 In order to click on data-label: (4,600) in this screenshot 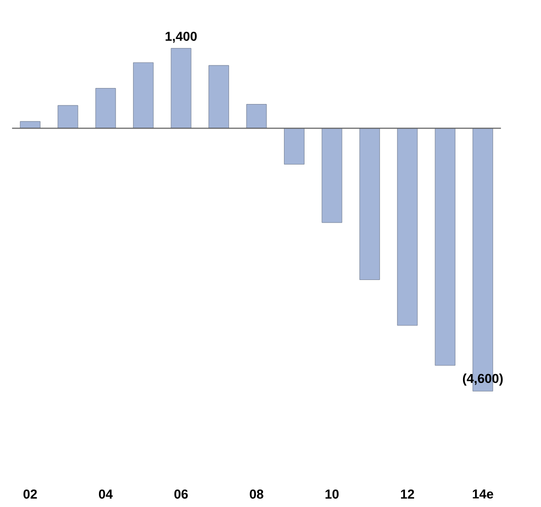, I will do `click(482, 380)`.